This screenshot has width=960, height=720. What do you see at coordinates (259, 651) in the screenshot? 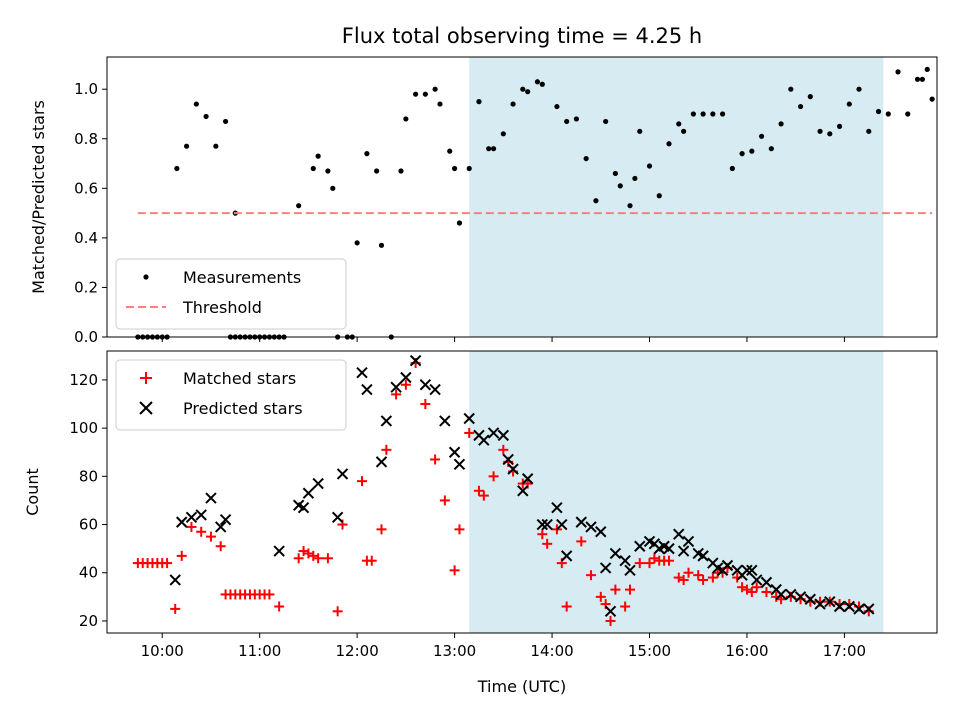
I see `x-tick-label: 11:00` at bounding box center [259, 651].